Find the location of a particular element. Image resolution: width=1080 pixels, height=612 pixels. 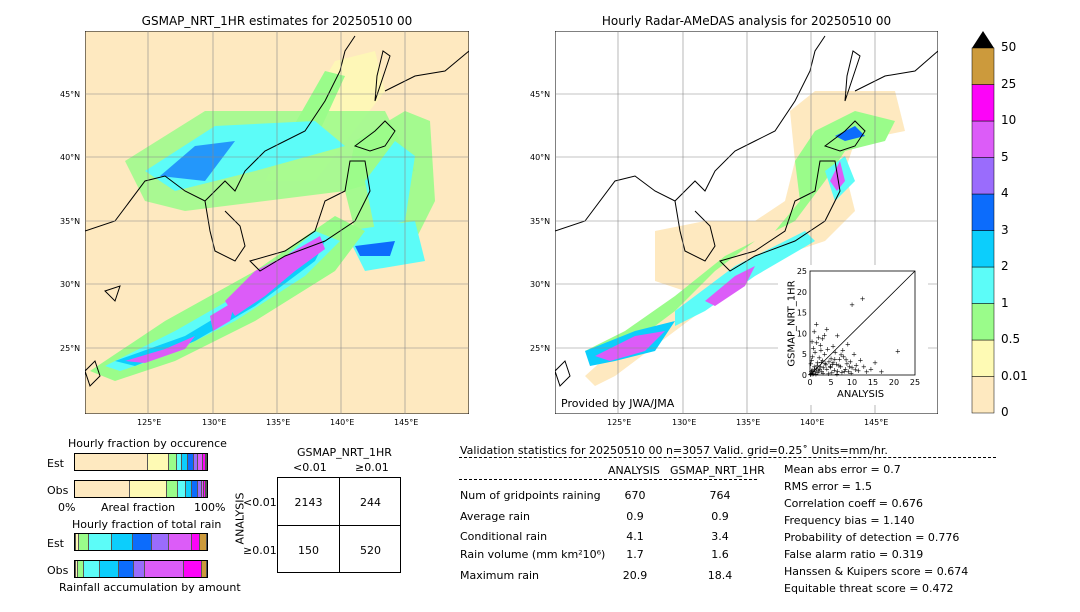

hist2-title: Hourly fraction of total rain is located at coordinates (147, 524).